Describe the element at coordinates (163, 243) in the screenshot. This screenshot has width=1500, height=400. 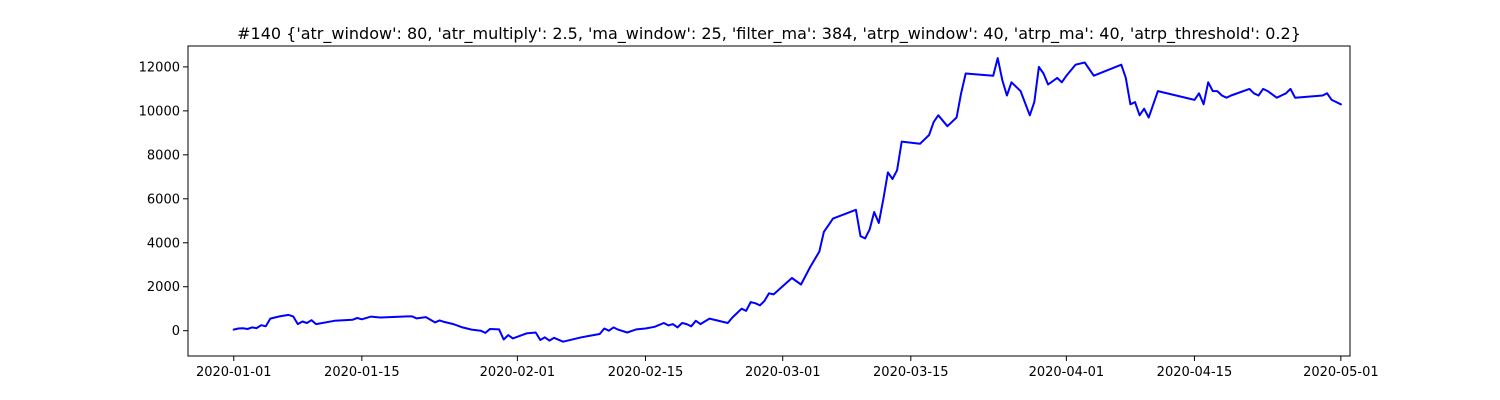
I see `y-tick-label: 4000` at that location.